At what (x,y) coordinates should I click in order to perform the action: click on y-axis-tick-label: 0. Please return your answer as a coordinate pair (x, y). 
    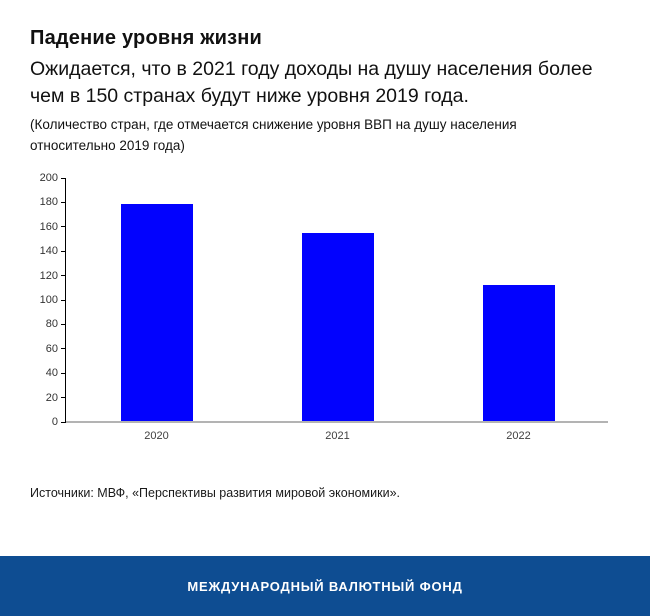
    Looking at the image, I should click on (54, 422).